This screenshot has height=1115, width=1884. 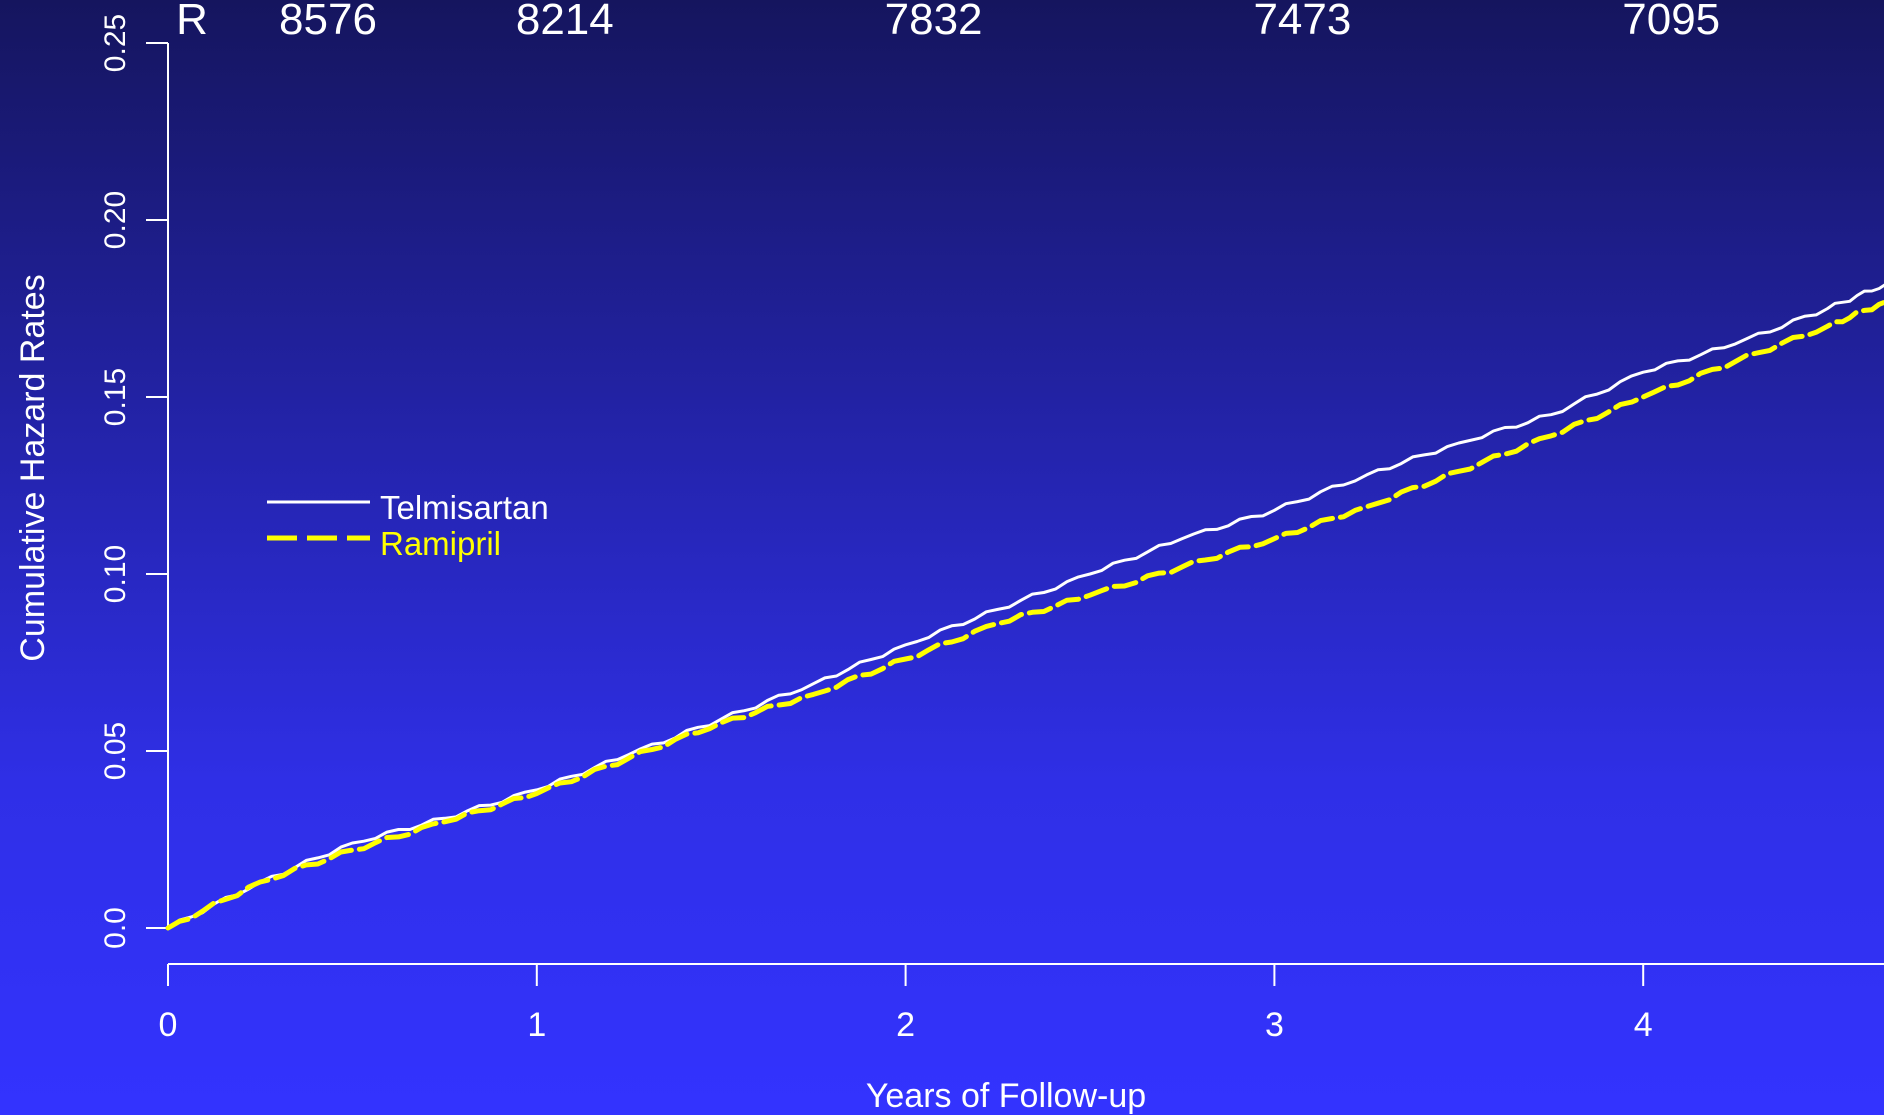 I want to click on risk-table: 8576 8214 7832 7473 7095, so click(x=999, y=22).